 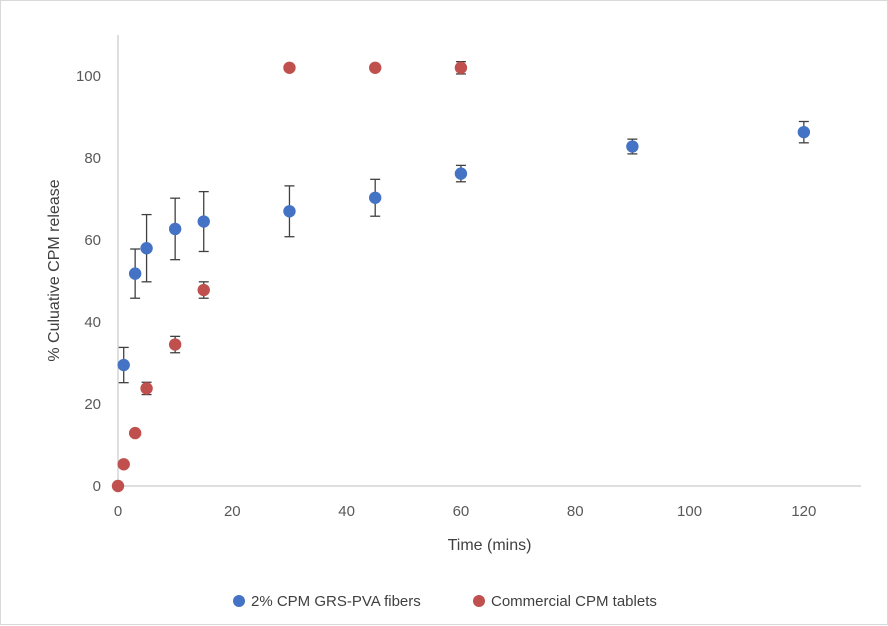 I want to click on y-tick-label: 80, so click(x=92, y=158).